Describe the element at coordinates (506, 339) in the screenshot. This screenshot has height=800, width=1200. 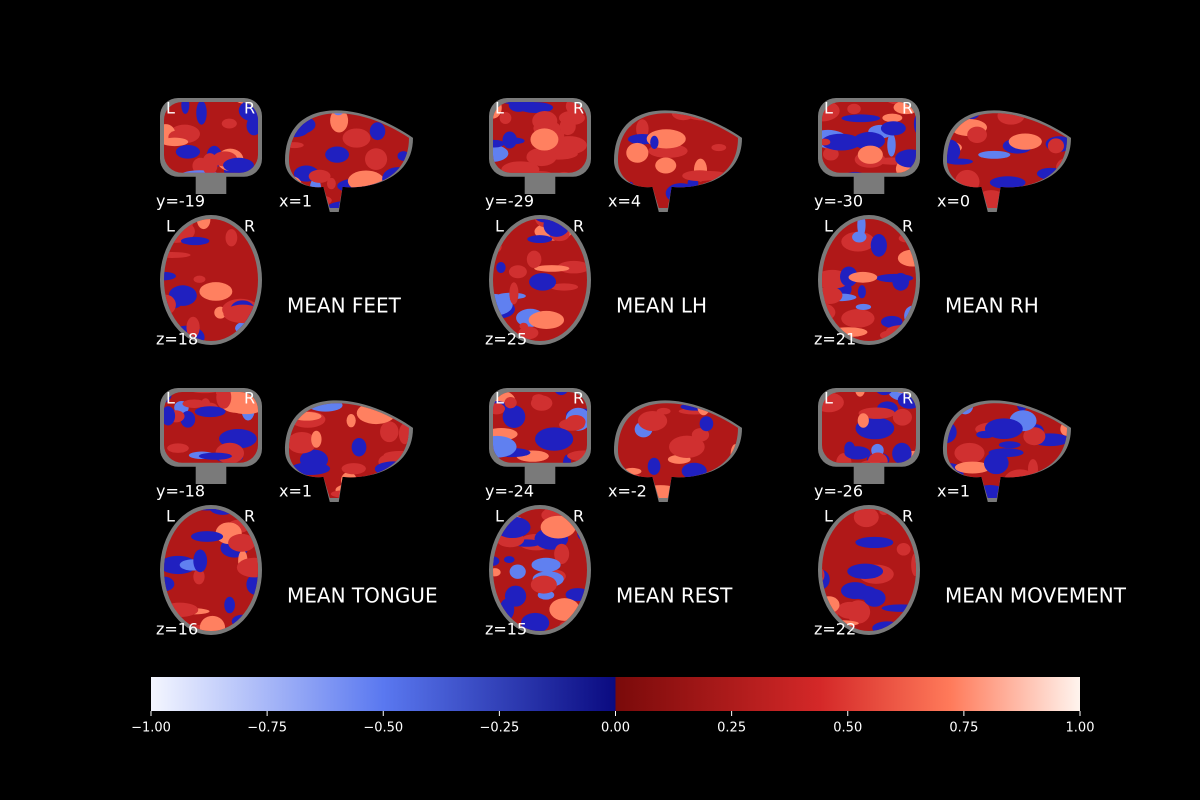
I see `coord-label: z=25` at that location.